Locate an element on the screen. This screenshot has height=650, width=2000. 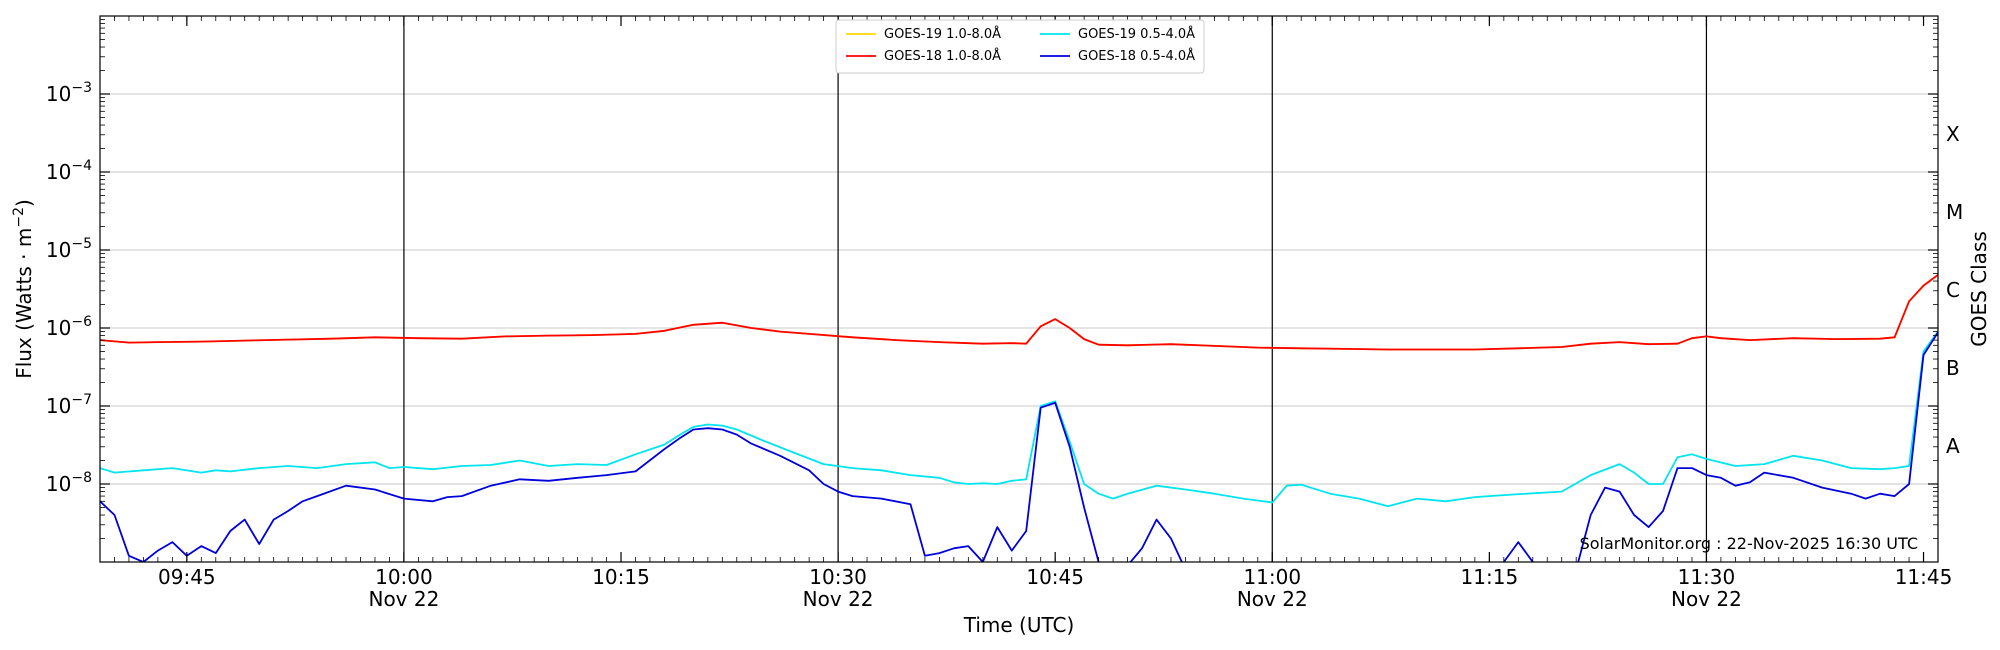
y-tick-label: 10⁻⁴ is located at coordinates (69, 171).